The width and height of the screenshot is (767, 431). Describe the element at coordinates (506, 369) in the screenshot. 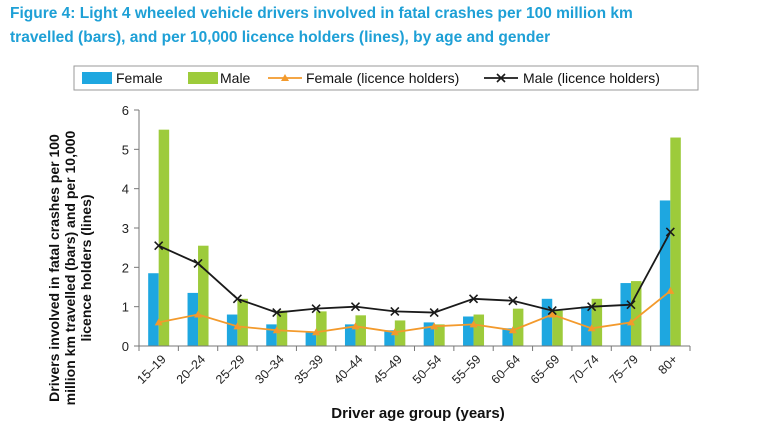

I see `x-tick-label: 60–64` at that location.